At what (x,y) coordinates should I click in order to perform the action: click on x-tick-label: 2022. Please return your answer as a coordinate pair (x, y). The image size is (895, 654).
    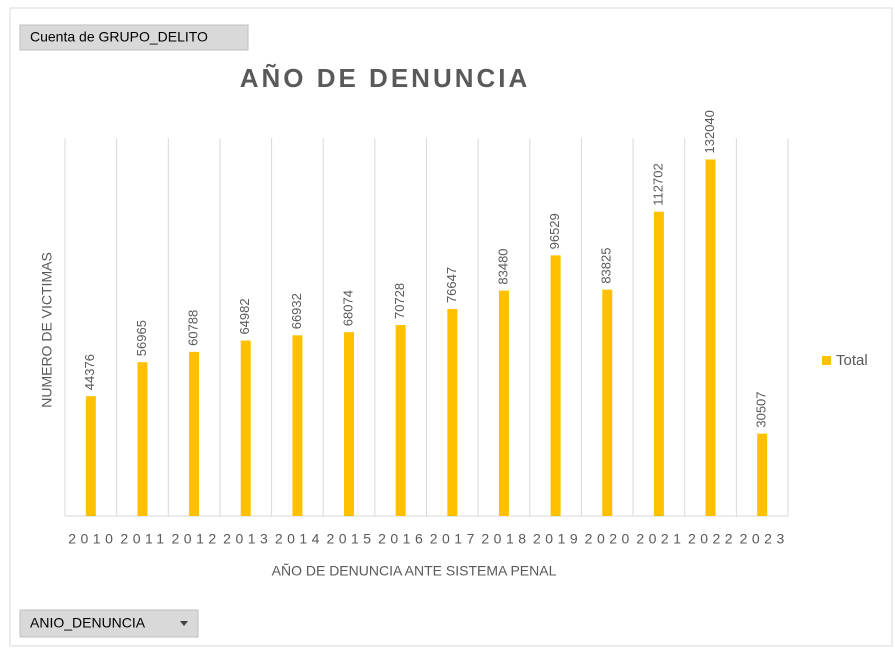
    Looking at the image, I should click on (712, 539).